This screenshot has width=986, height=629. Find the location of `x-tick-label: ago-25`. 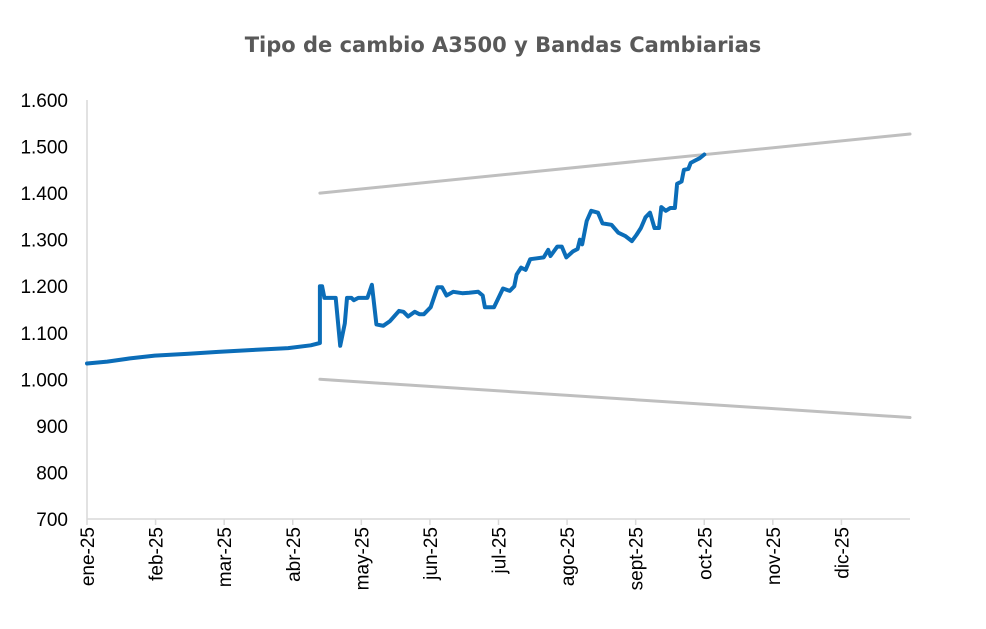

x-tick-label: ago-25 is located at coordinates (568, 556).